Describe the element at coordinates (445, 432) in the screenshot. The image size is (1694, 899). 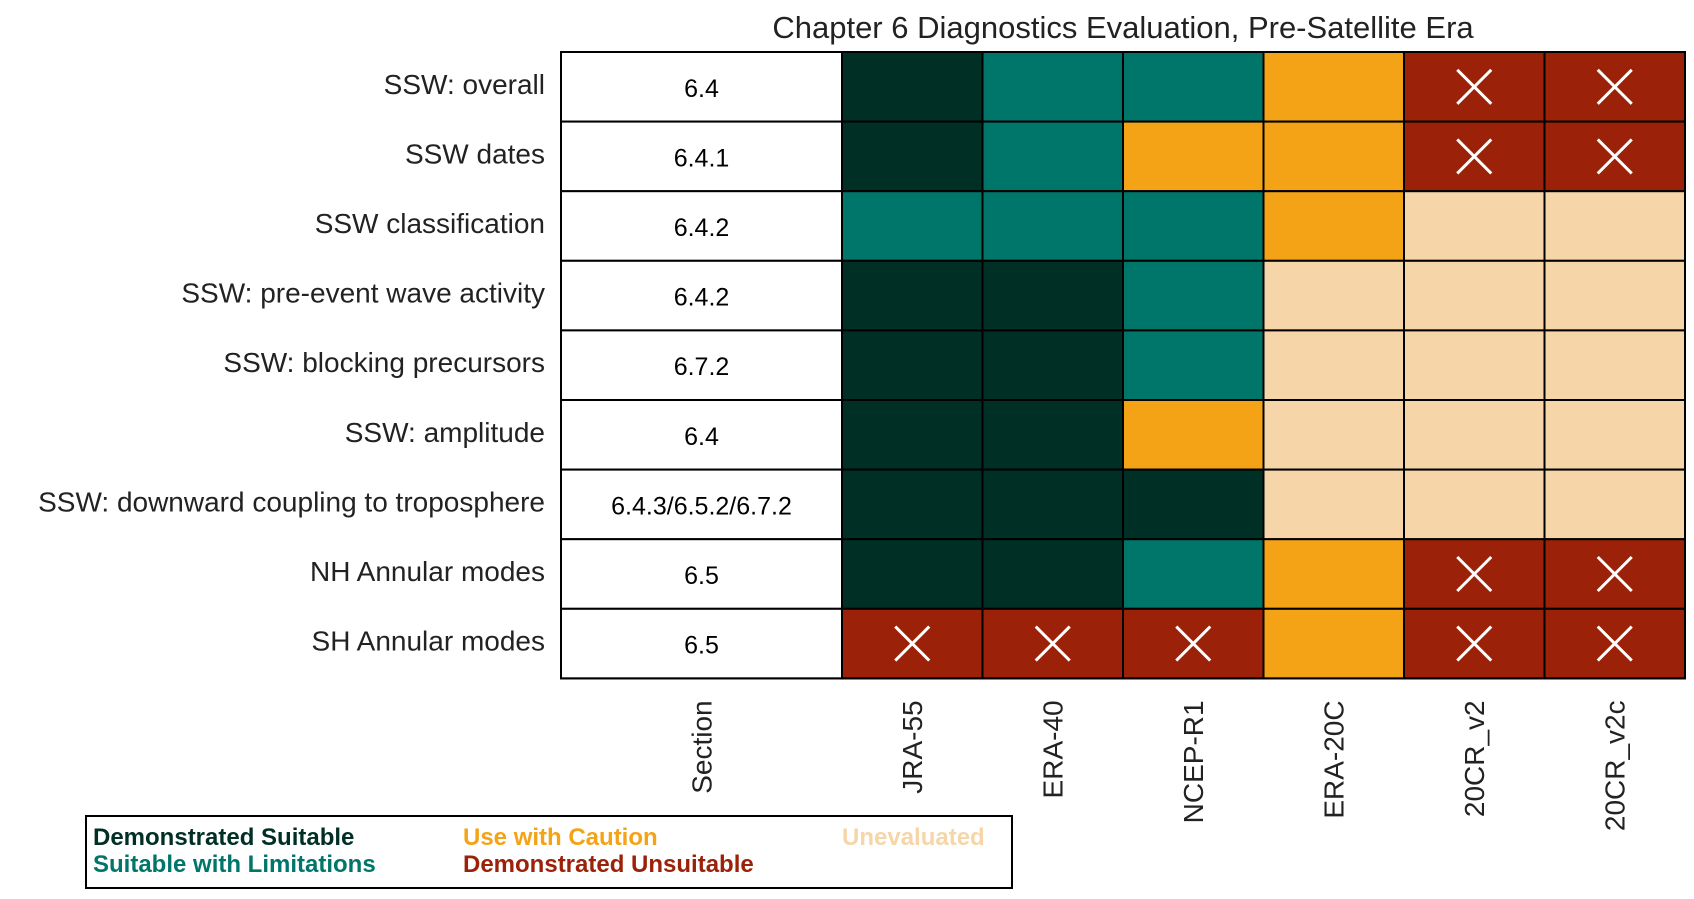
I see `row-label: SSW: amplitude` at that location.